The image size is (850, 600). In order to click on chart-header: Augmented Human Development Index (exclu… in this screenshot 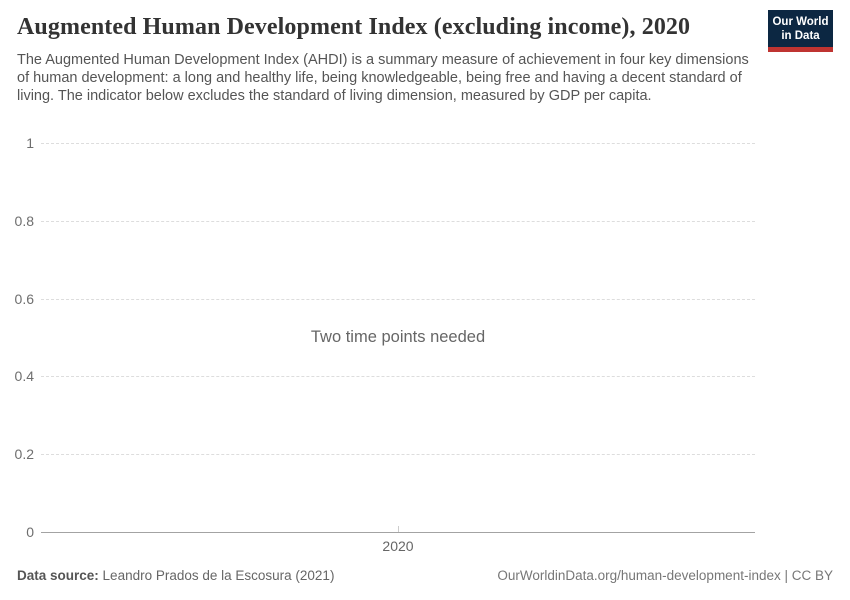, I will do `click(389, 59)`.